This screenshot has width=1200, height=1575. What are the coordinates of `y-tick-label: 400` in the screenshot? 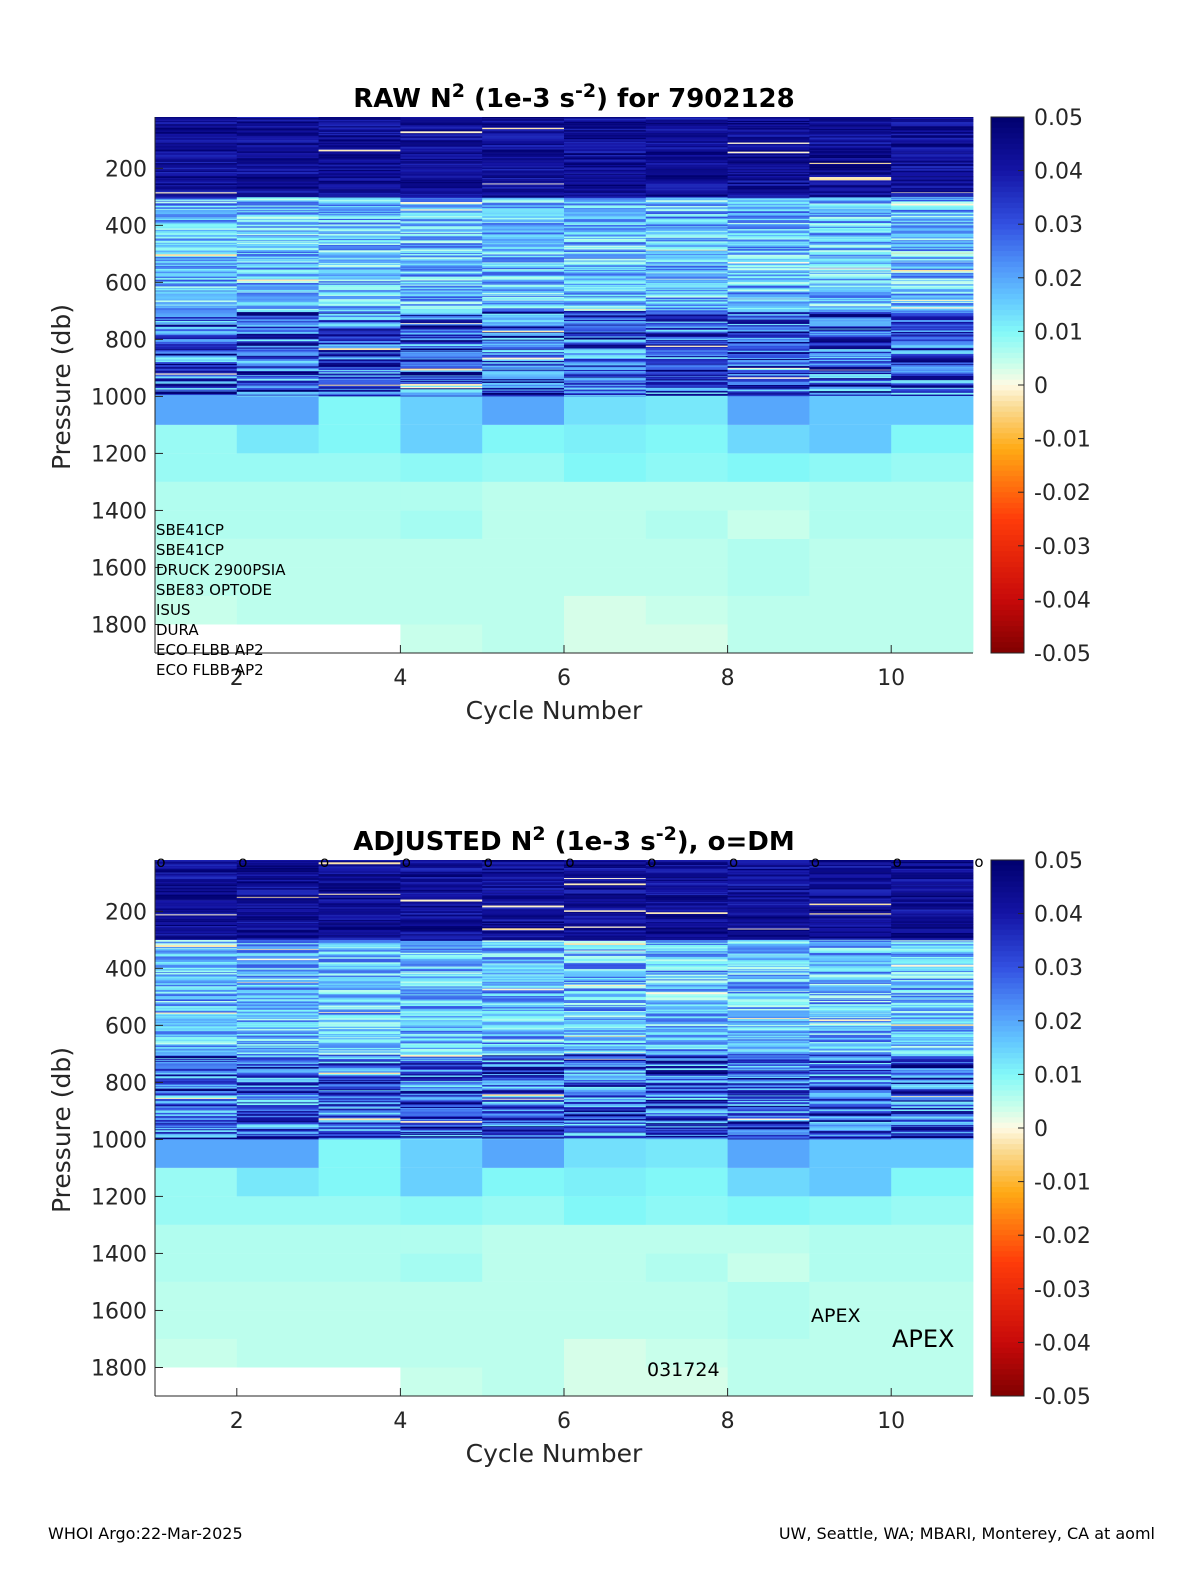 It's located at (126, 226).